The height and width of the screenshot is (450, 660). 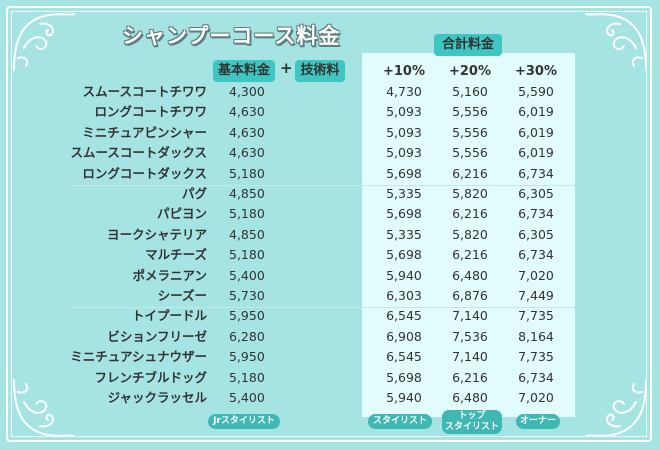 What do you see at coordinates (169, 316) in the screenshot?
I see `breed-name: トイプードル` at bounding box center [169, 316].